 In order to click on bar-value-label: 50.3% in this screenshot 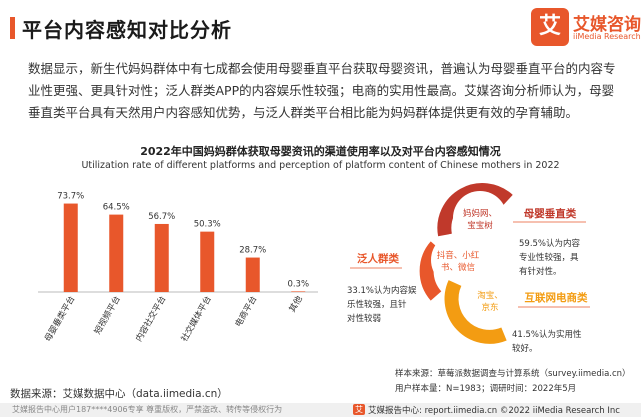, I will do `click(207, 225)`.